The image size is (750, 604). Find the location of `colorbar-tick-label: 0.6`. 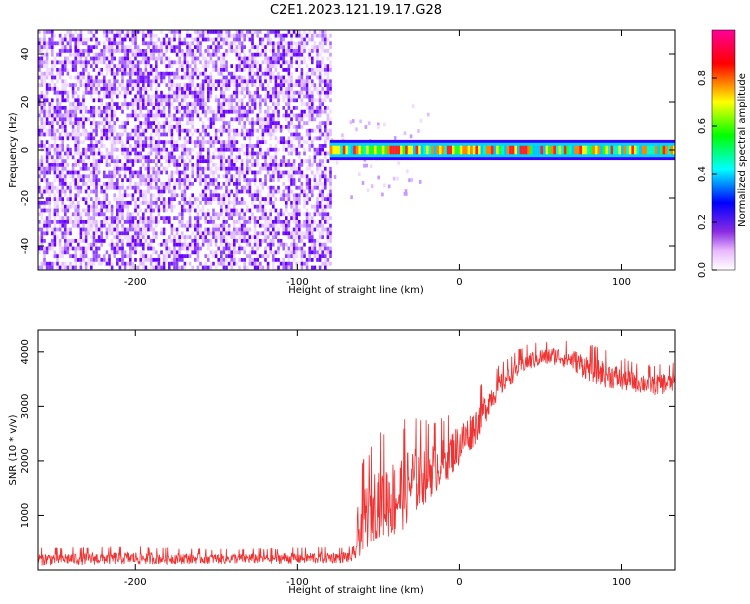

colorbar-tick-label: 0.6 is located at coordinates (702, 126).